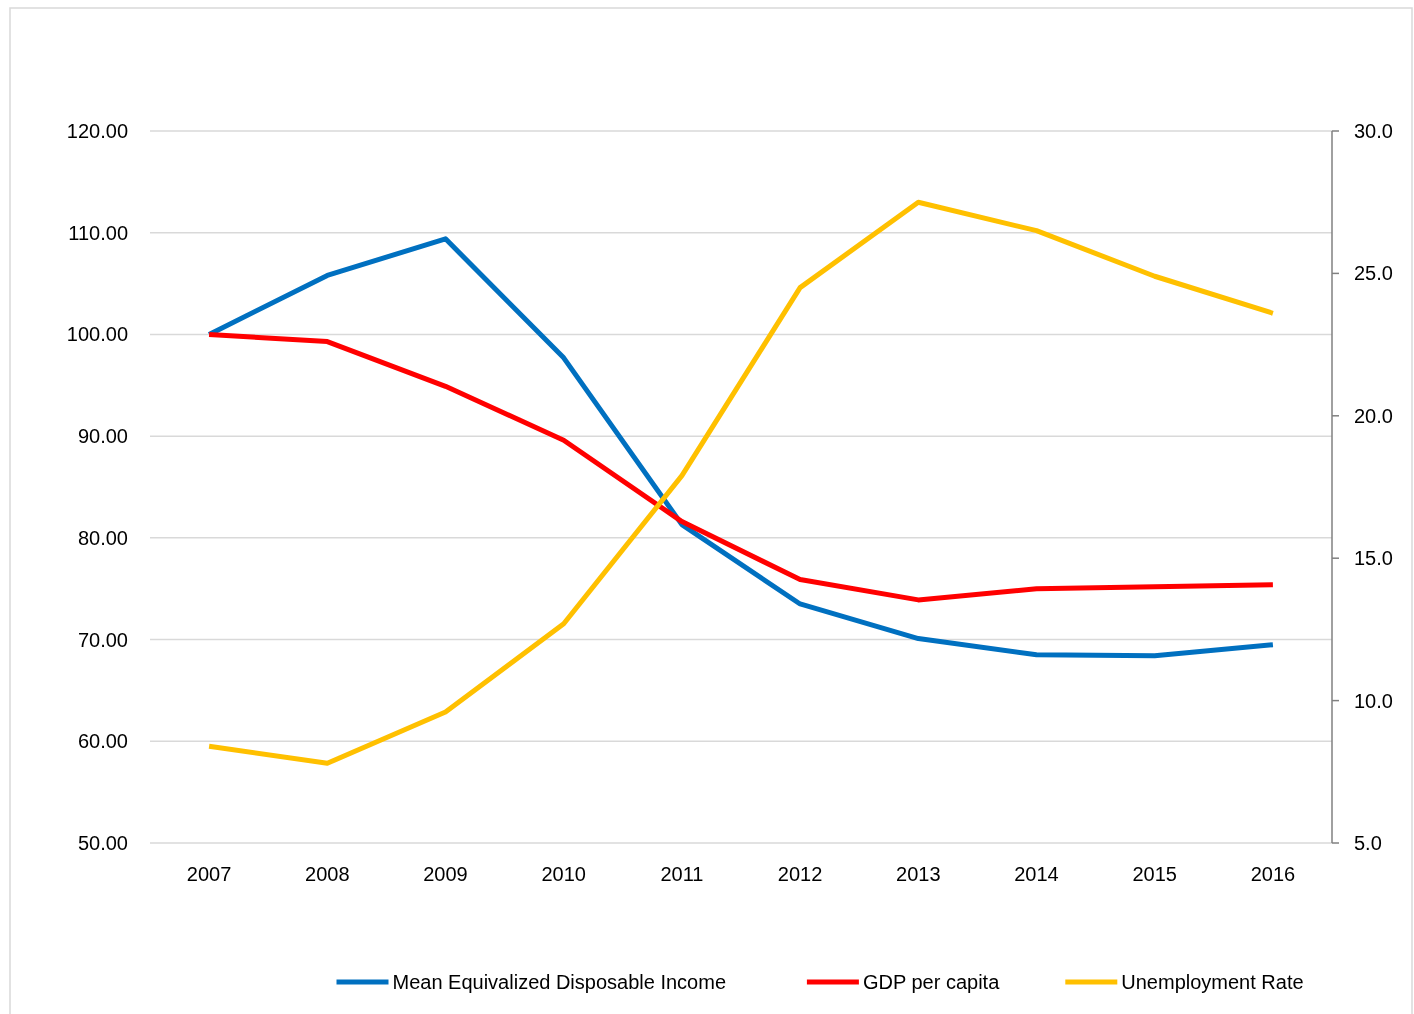 The height and width of the screenshot is (1014, 1414). What do you see at coordinates (918, 874) in the screenshot?
I see `x-tick-label: 2013` at bounding box center [918, 874].